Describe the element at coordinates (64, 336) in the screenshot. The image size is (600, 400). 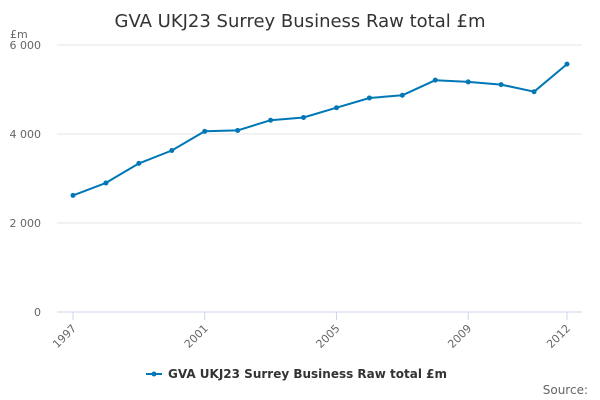
I see `x-tick-label: 1997` at that location.